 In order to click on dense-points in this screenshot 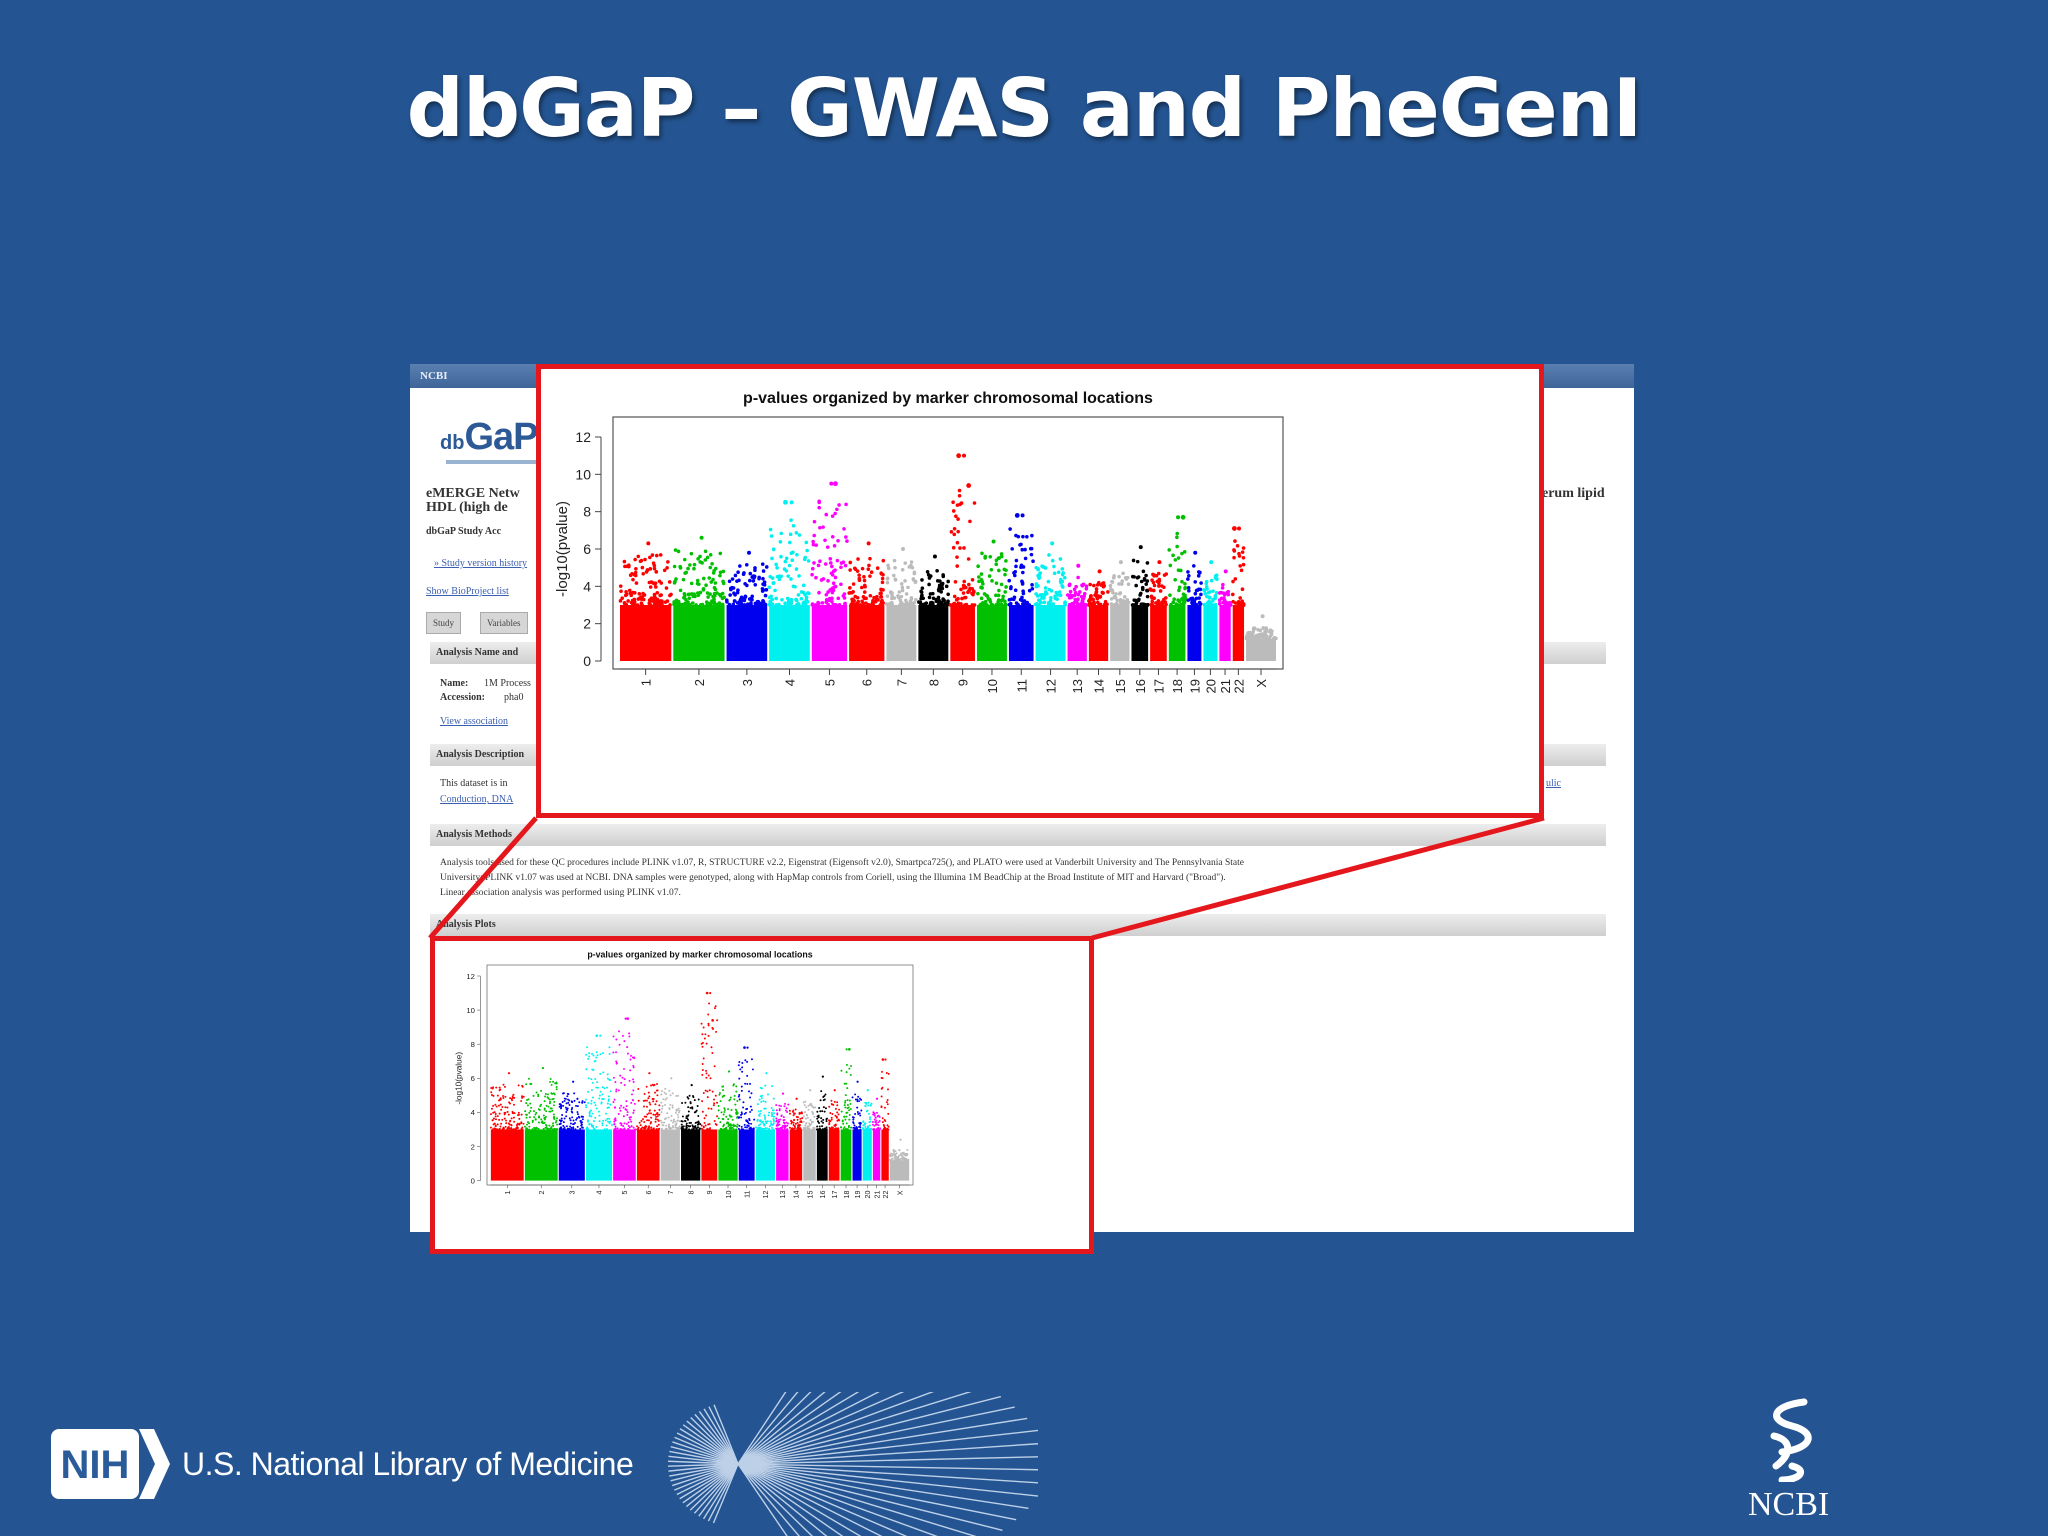, I will do `click(1177, 633)`.